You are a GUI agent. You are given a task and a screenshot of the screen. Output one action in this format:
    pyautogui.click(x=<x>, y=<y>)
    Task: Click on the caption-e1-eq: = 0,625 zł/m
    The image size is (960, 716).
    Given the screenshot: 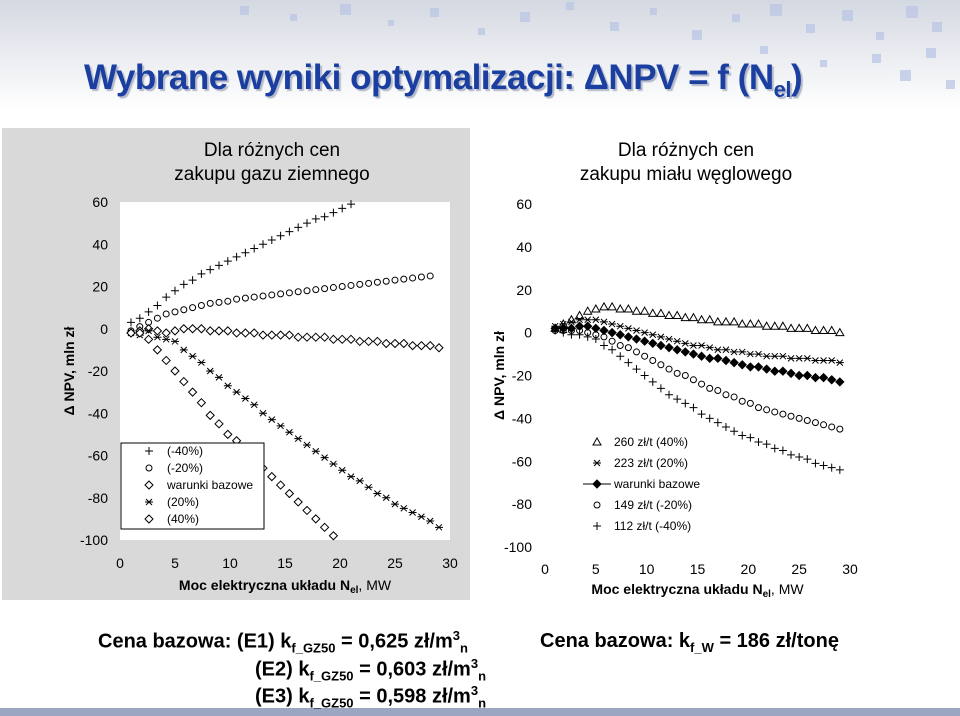 What is the action you would take?
    pyautogui.click(x=394, y=641)
    